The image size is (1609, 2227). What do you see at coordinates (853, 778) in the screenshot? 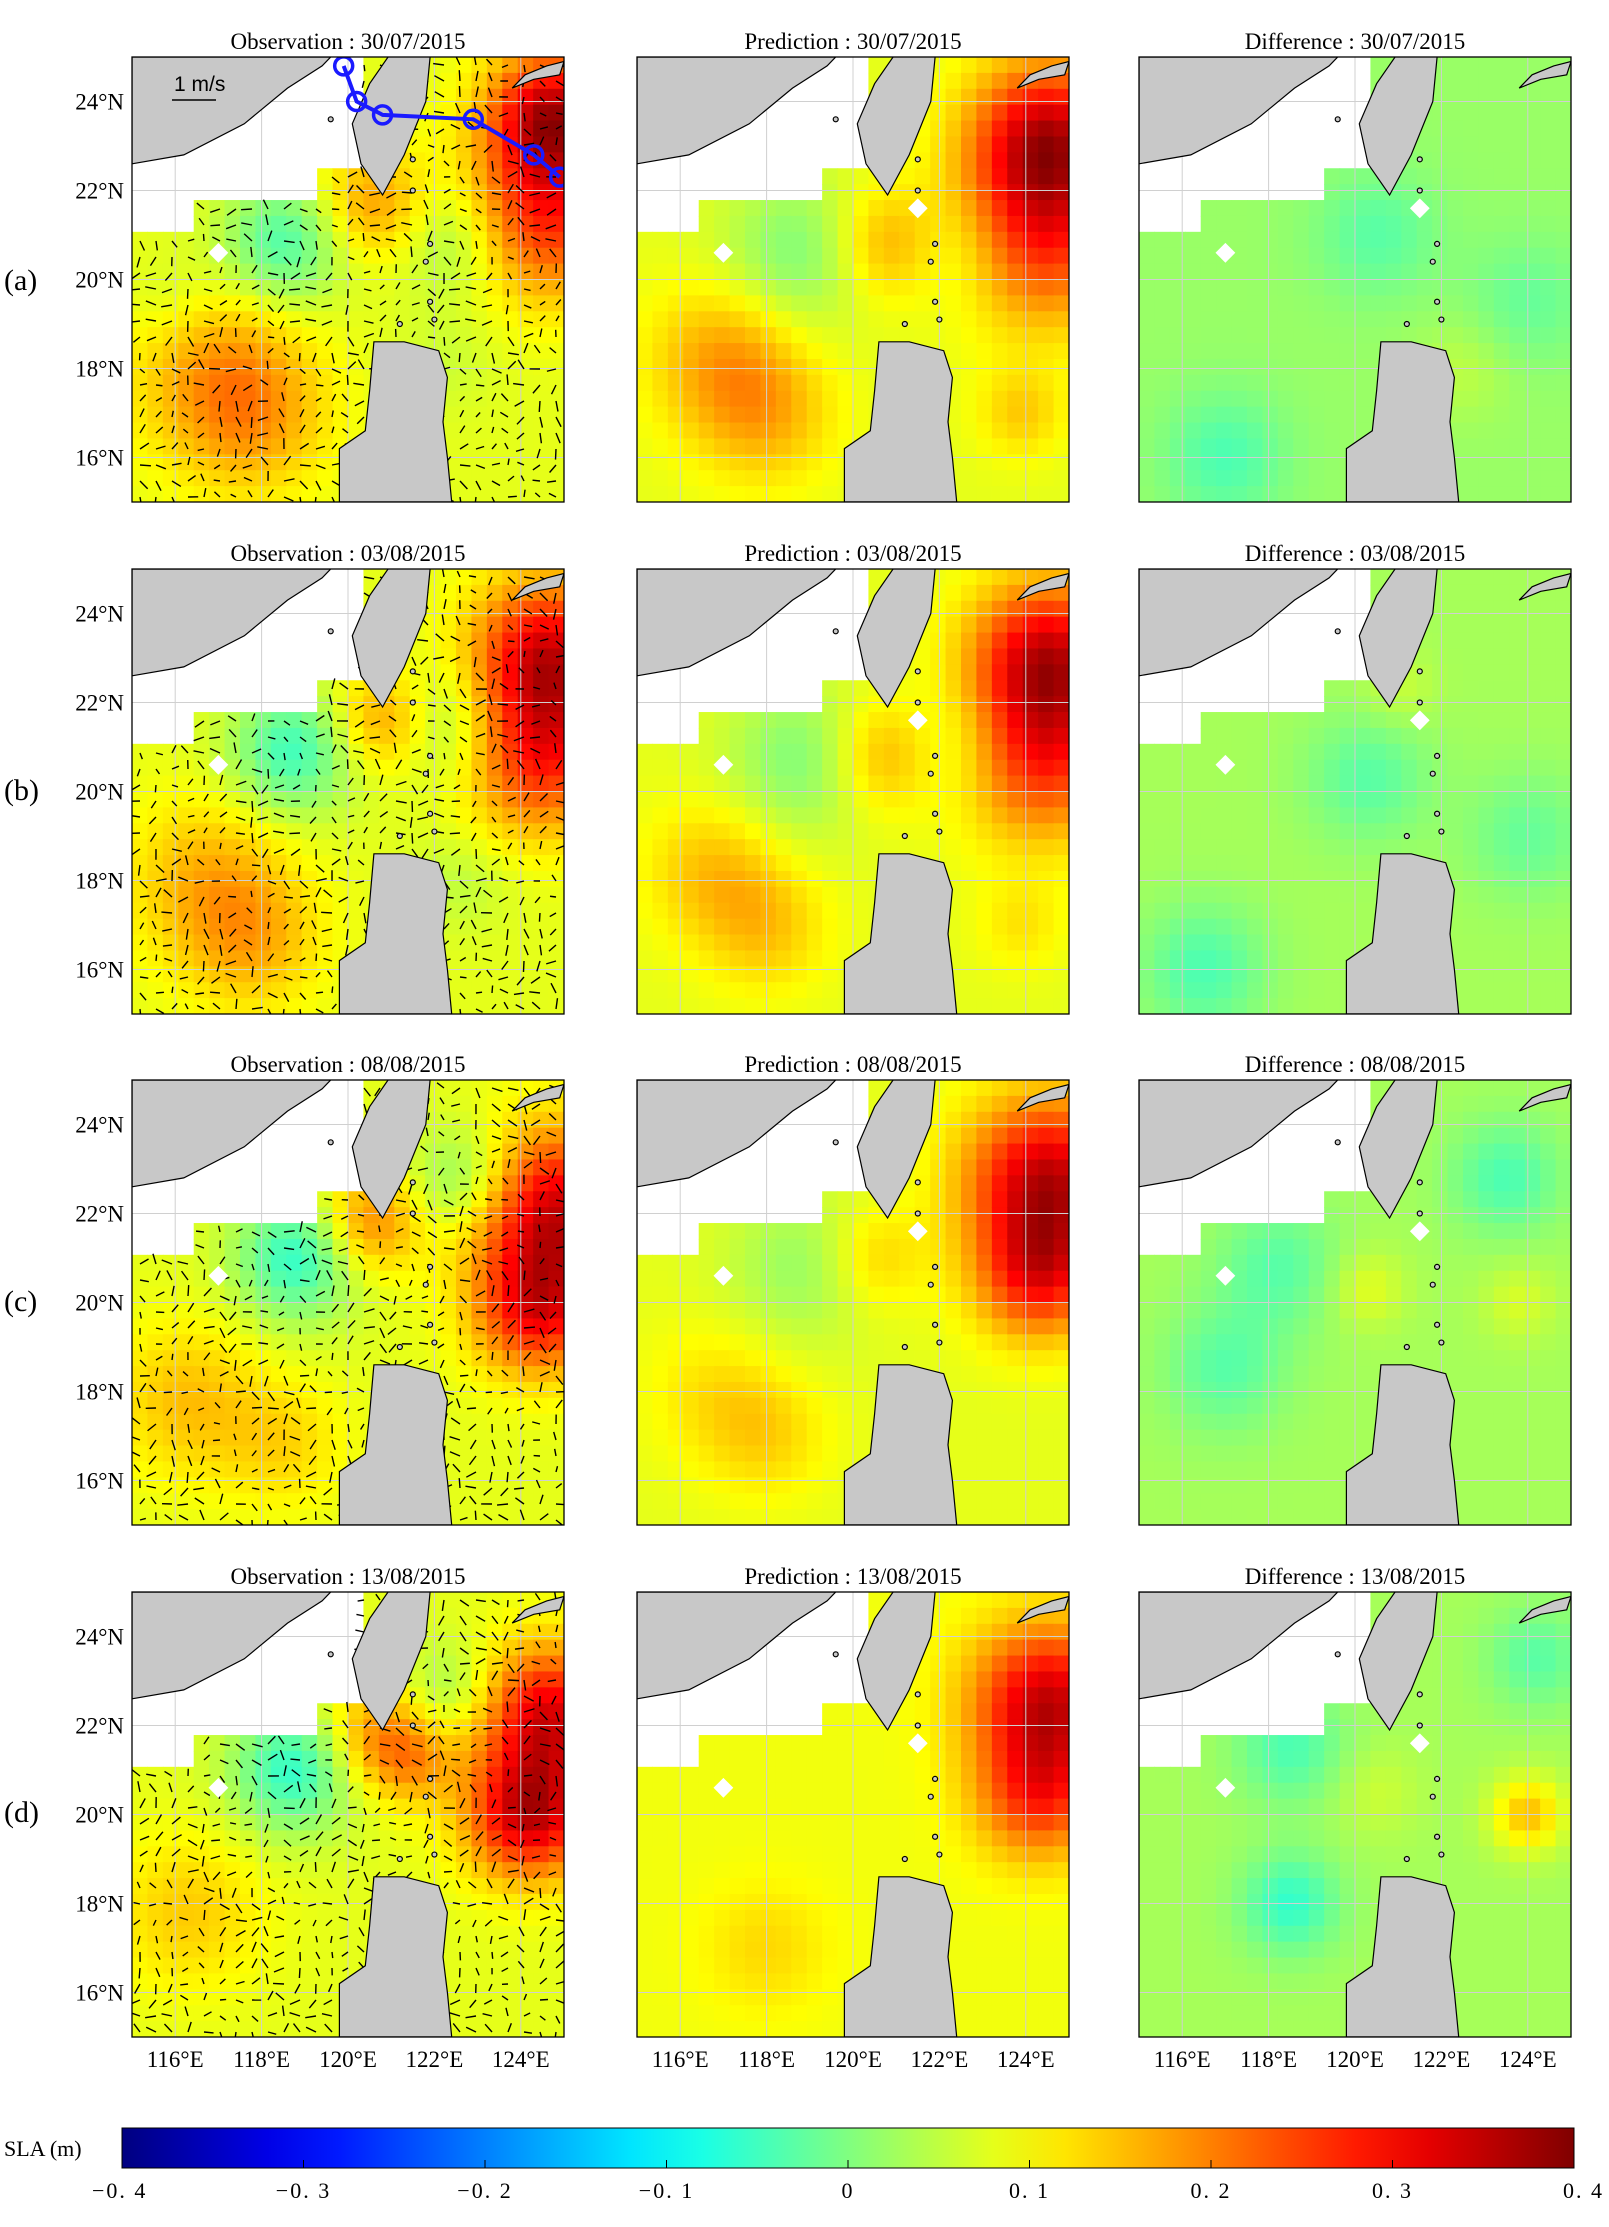
I see `panel-prediction-03-08-2015: Prediction : 03/08/2015` at bounding box center [853, 778].